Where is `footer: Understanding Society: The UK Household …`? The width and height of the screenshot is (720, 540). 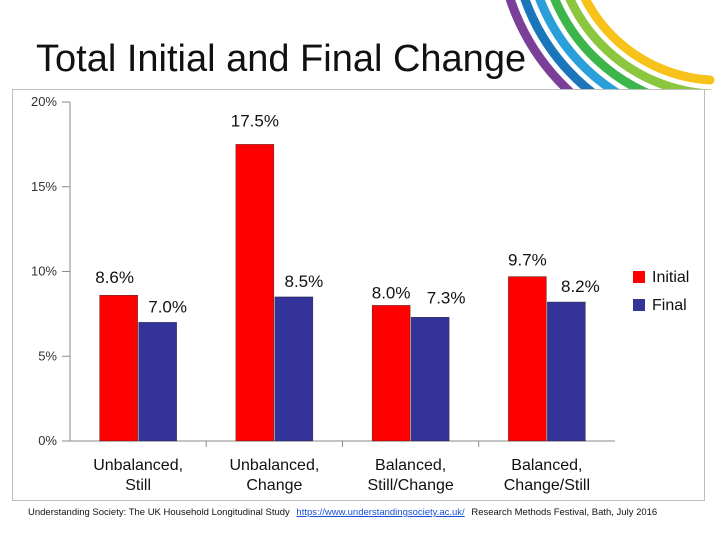
footer: Understanding Society: The UK Household … is located at coordinates (368, 512).